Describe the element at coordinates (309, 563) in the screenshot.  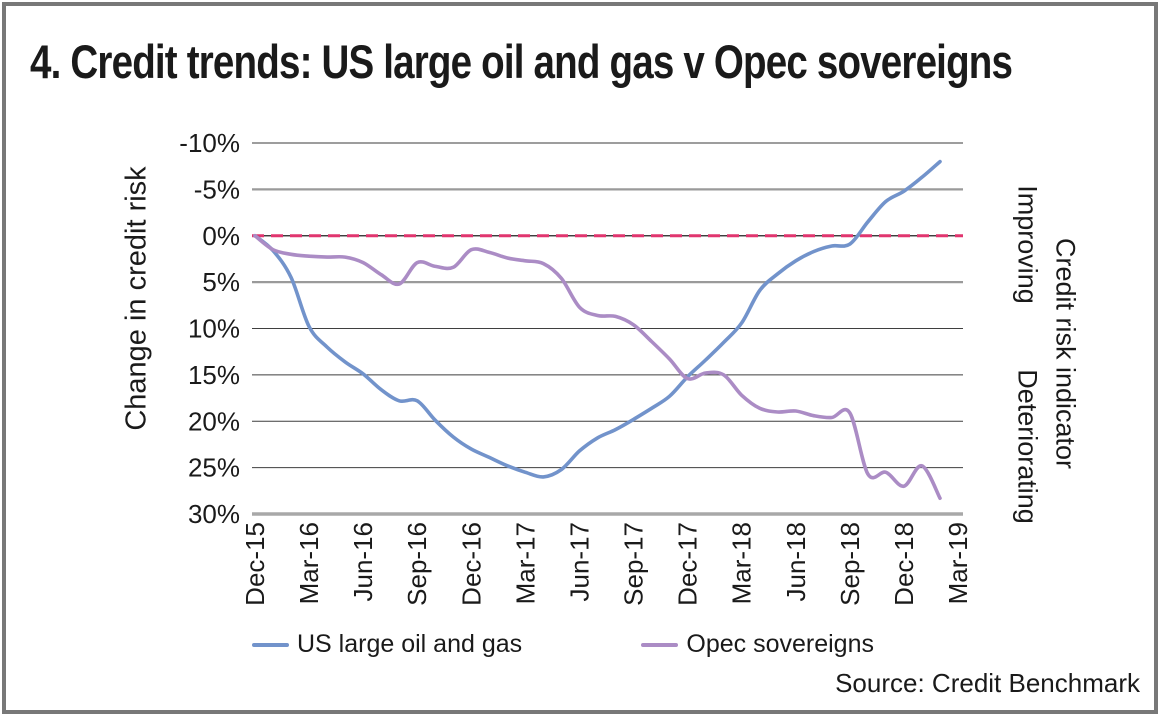
I see `x-tick-label: Mar-16` at that location.